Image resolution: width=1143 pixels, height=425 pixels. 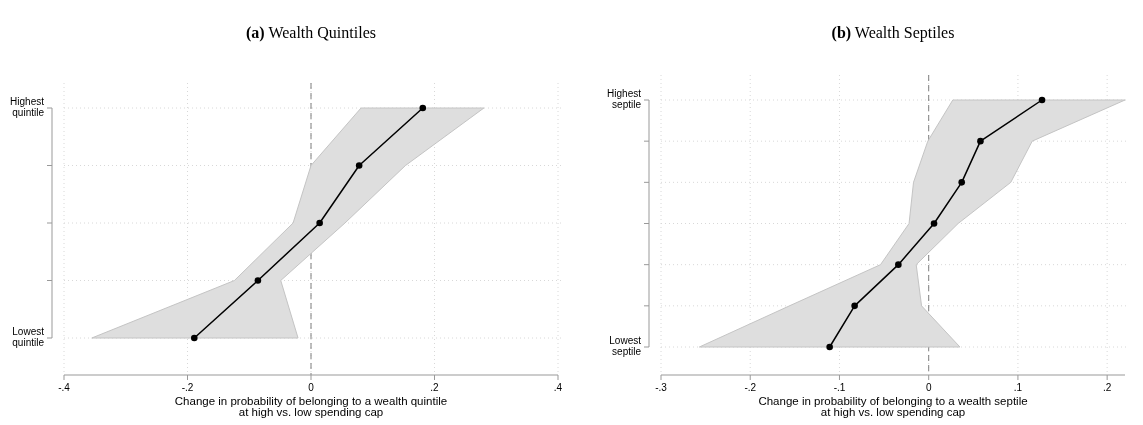 I want to click on chart-title: (b) Wealth Septiles, so click(x=893, y=33).